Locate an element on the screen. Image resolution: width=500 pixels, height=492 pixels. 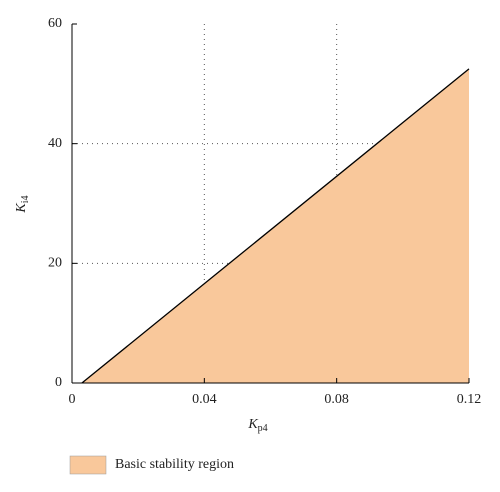
x-tick-label: 0.04 is located at coordinates (204, 399).